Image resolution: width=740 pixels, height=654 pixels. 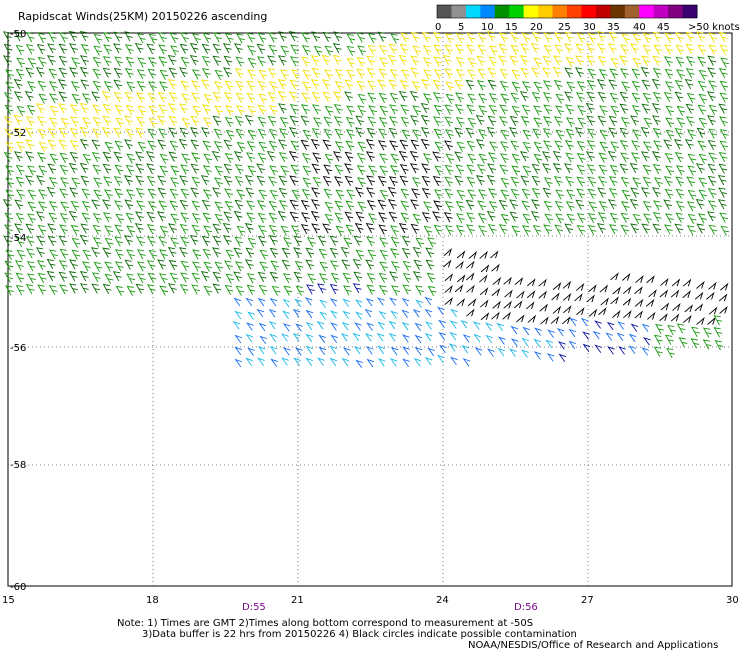 What do you see at coordinates (152, 600) in the screenshot?
I see `lon-label: 18` at bounding box center [152, 600].